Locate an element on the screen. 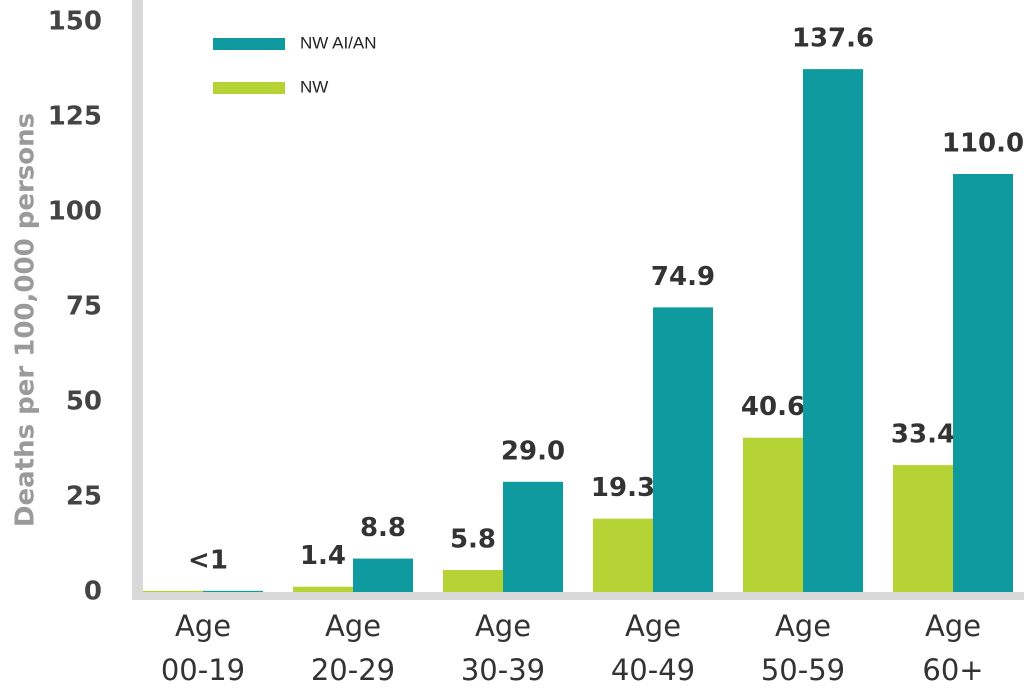  value-label: 8.8 is located at coordinates (383, 528).